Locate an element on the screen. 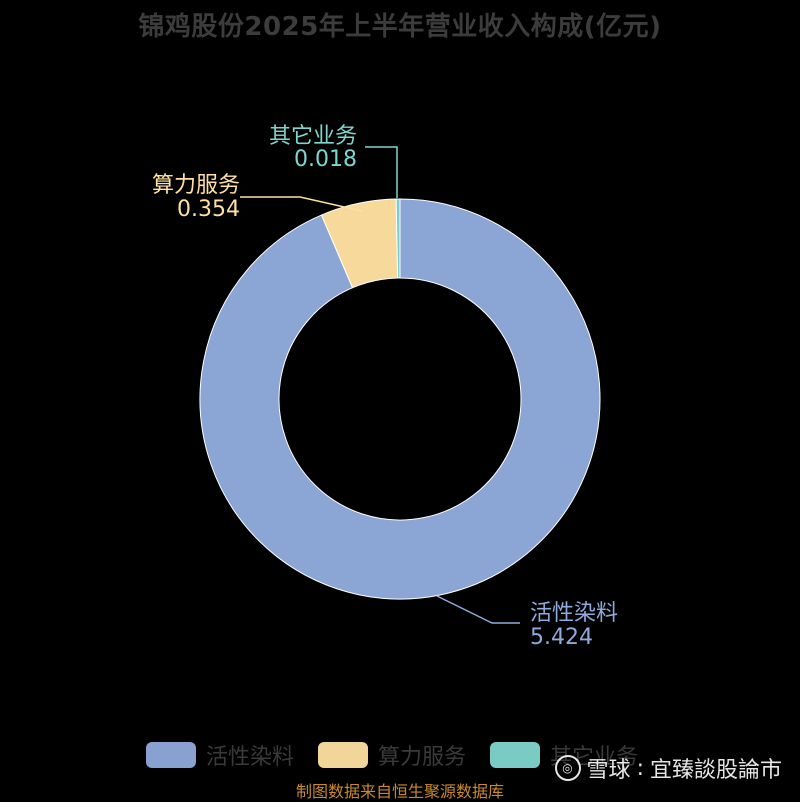 The height and width of the screenshot is (802, 800). legend-label: 活性染料 is located at coordinates (250, 757).